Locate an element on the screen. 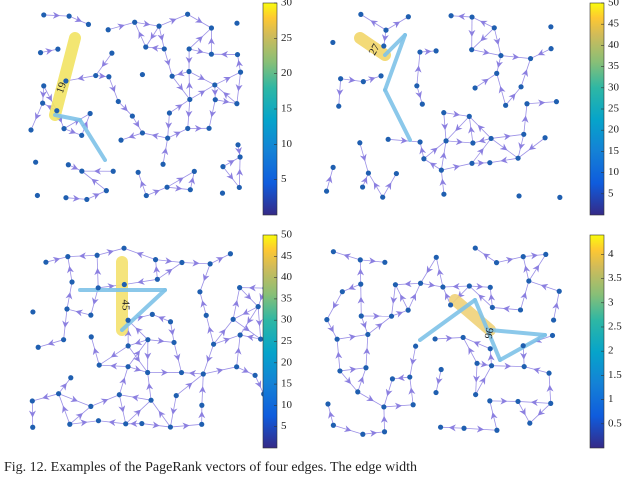  colorbar-tick-label: 3 is located at coordinates (611, 302).